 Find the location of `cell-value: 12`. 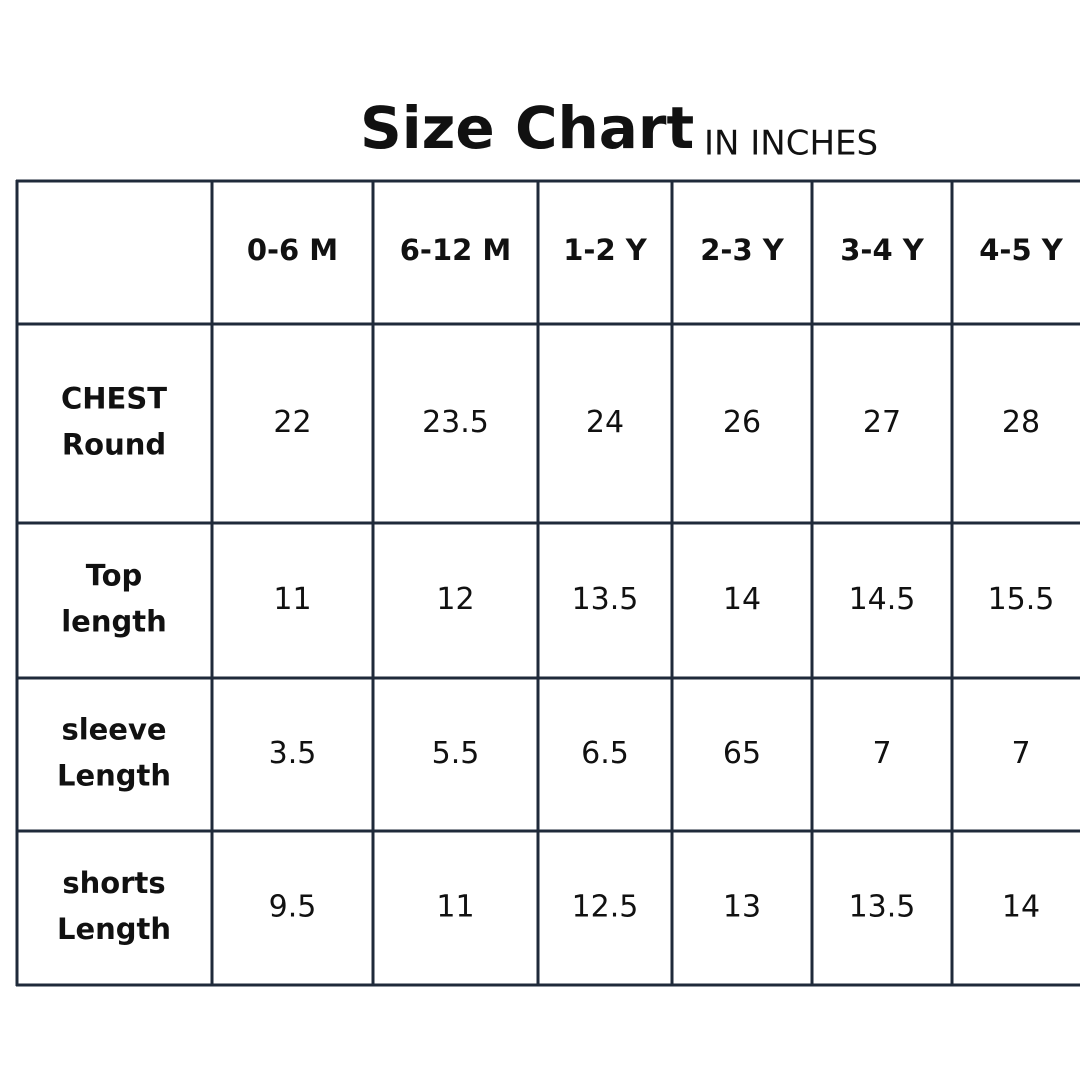

cell-value: 12 is located at coordinates (455, 599).